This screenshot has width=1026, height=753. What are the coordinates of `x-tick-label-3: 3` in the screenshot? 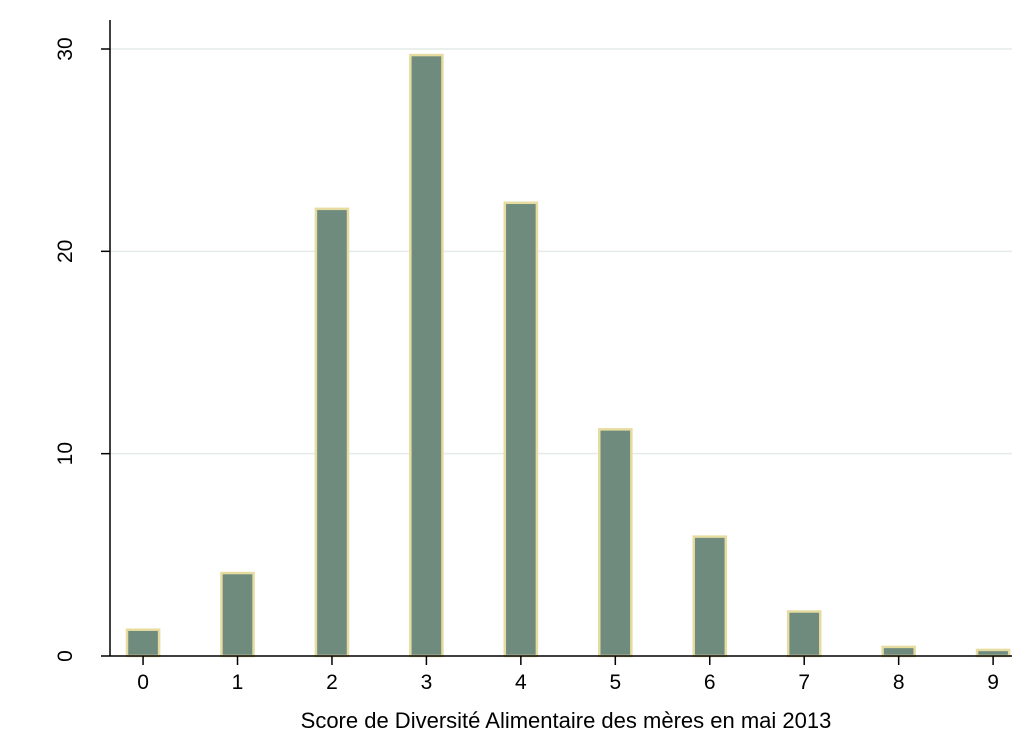 It's located at (427, 682).